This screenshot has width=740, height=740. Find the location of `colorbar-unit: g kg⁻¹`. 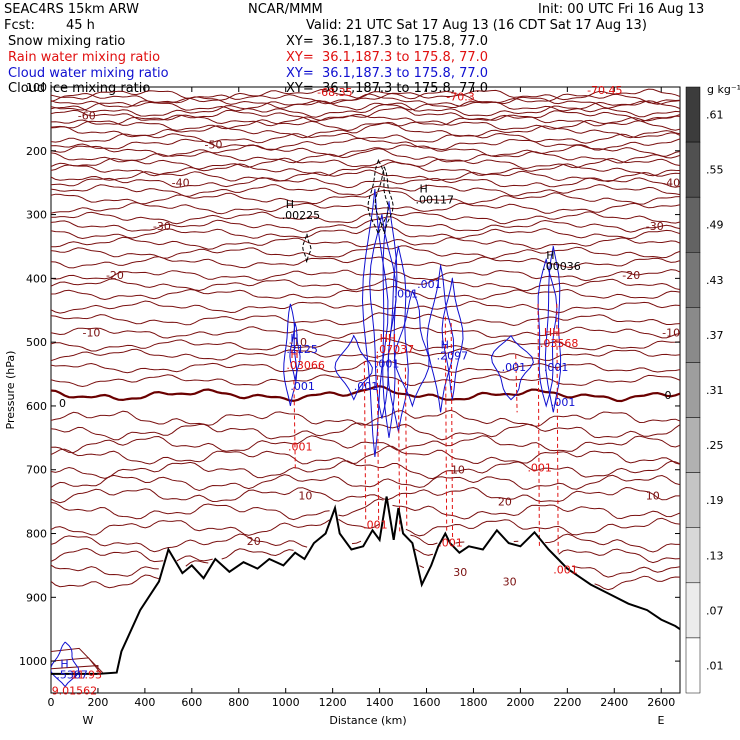

colorbar-unit: g kg⁻¹ is located at coordinates (723, 89).